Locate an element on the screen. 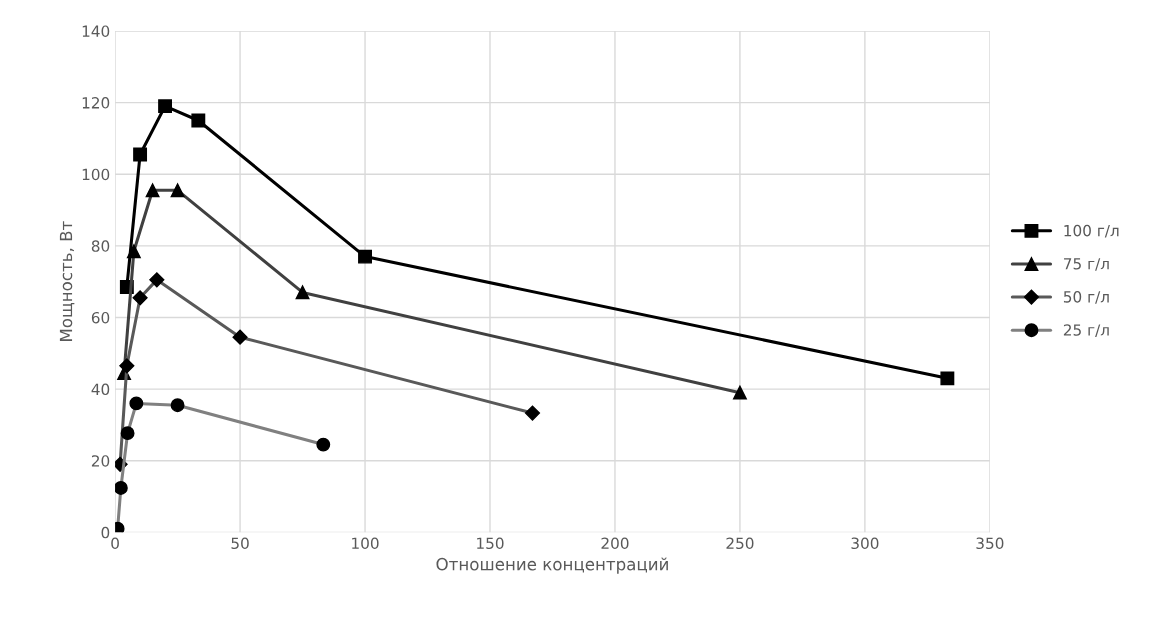 The width and height of the screenshot is (1151, 619). legend-label: 100 г/л is located at coordinates (1091, 231).